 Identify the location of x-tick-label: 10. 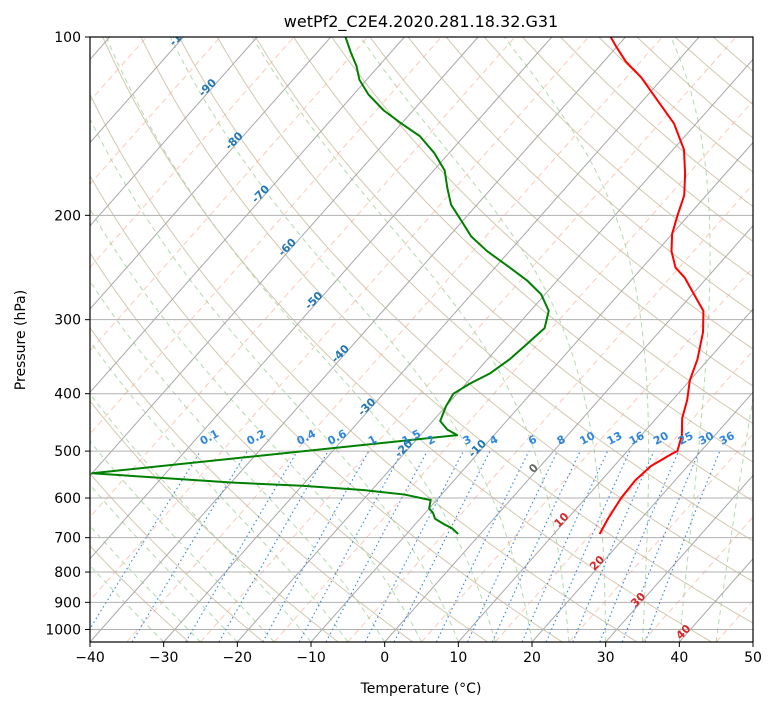
(458, 658).